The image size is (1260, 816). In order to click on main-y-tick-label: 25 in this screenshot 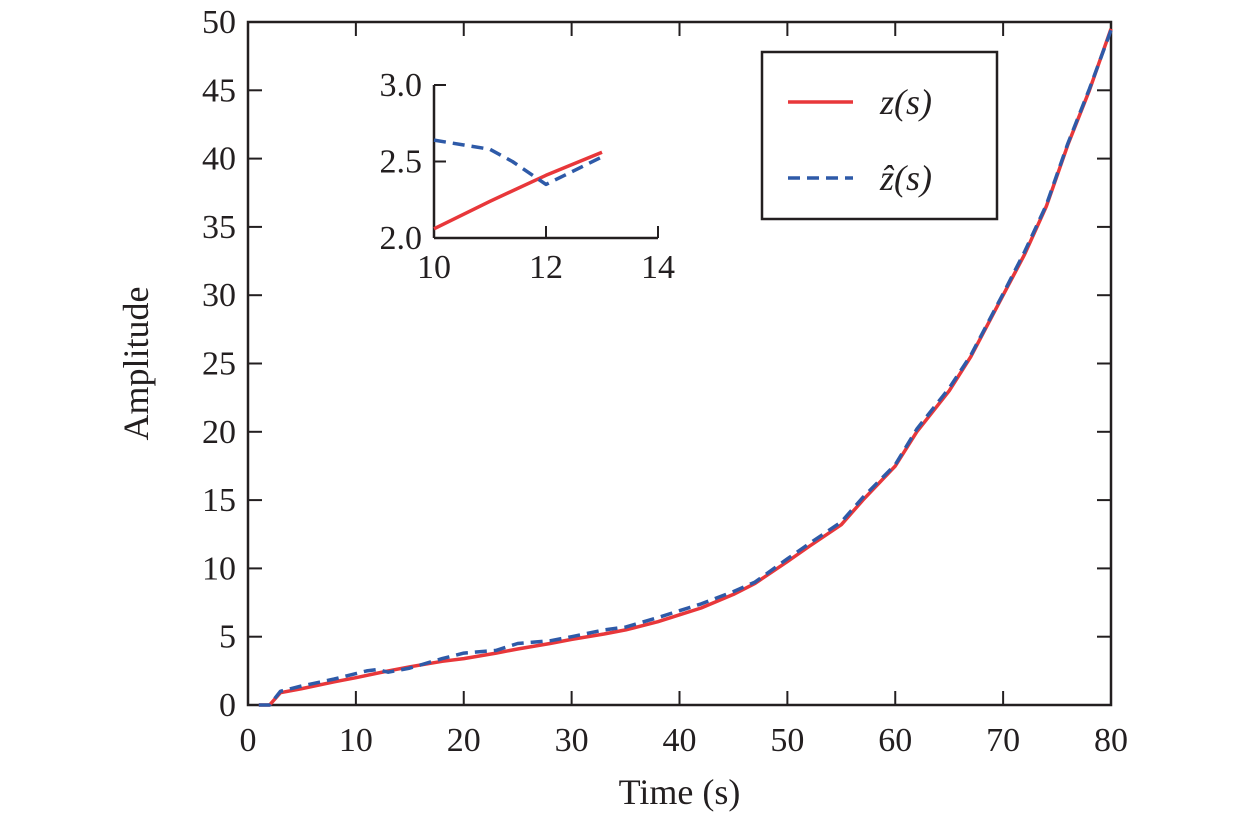, I will do `click(219, 364)`.